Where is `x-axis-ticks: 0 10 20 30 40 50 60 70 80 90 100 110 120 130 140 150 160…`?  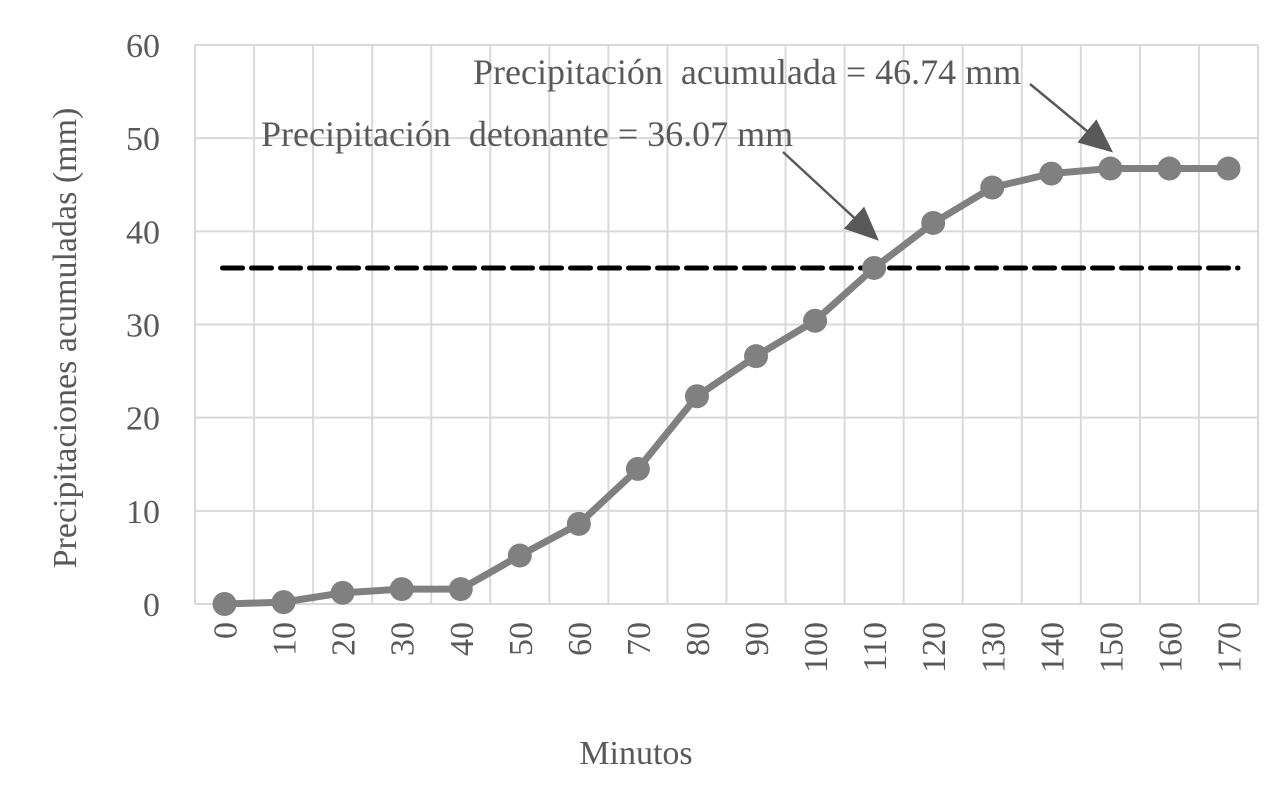
x-axis-ticks: 0 10 20 30 40 50 60 70 80 90 100 110 120 130 140 150 160… is located at coordinates (728, 647).